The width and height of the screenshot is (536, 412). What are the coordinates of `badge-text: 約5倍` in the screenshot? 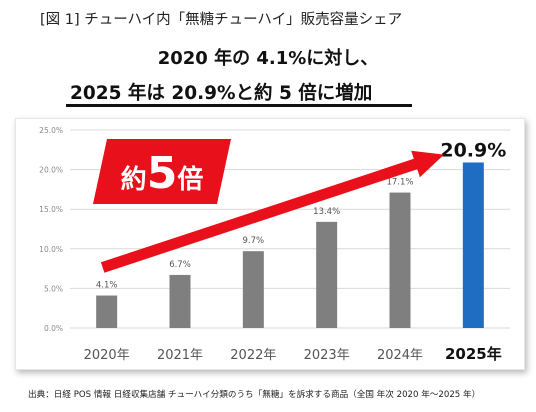 It's located at (162, 173).